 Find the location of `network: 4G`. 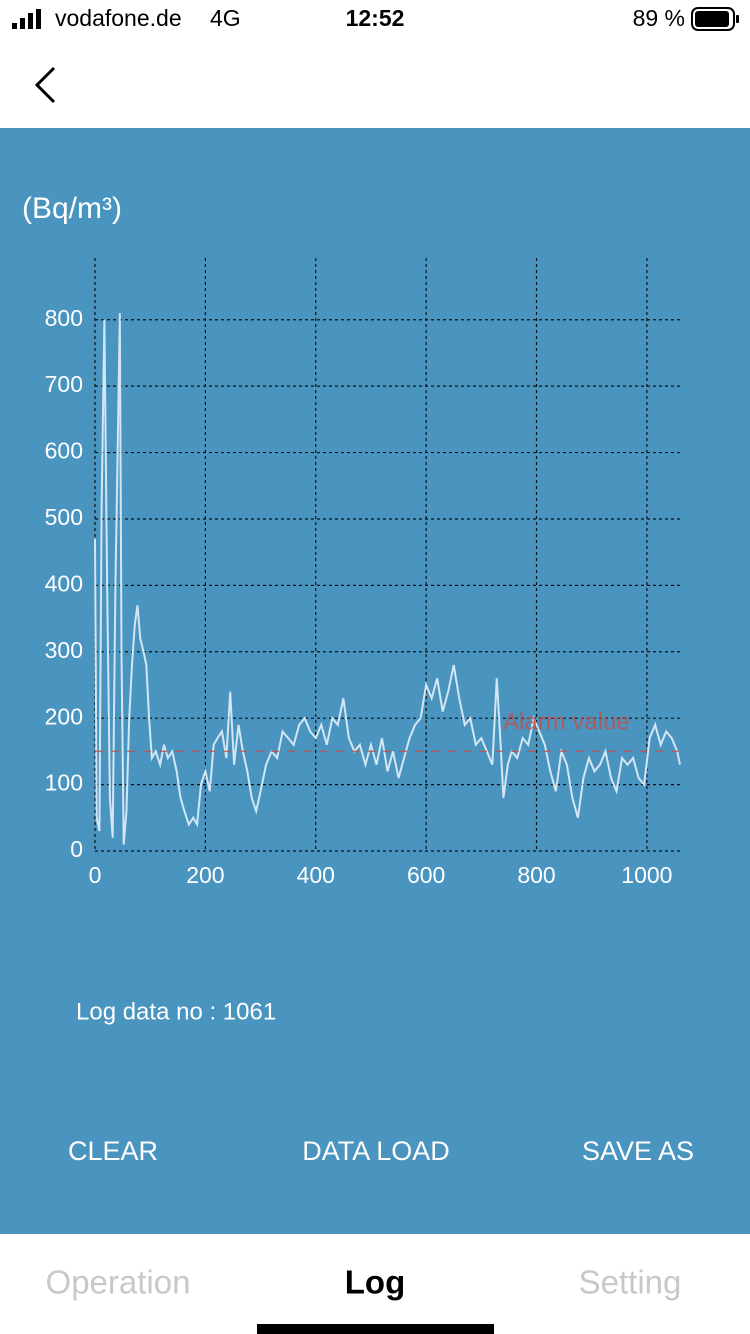

network: 4G is located at coordinates (225, 18).